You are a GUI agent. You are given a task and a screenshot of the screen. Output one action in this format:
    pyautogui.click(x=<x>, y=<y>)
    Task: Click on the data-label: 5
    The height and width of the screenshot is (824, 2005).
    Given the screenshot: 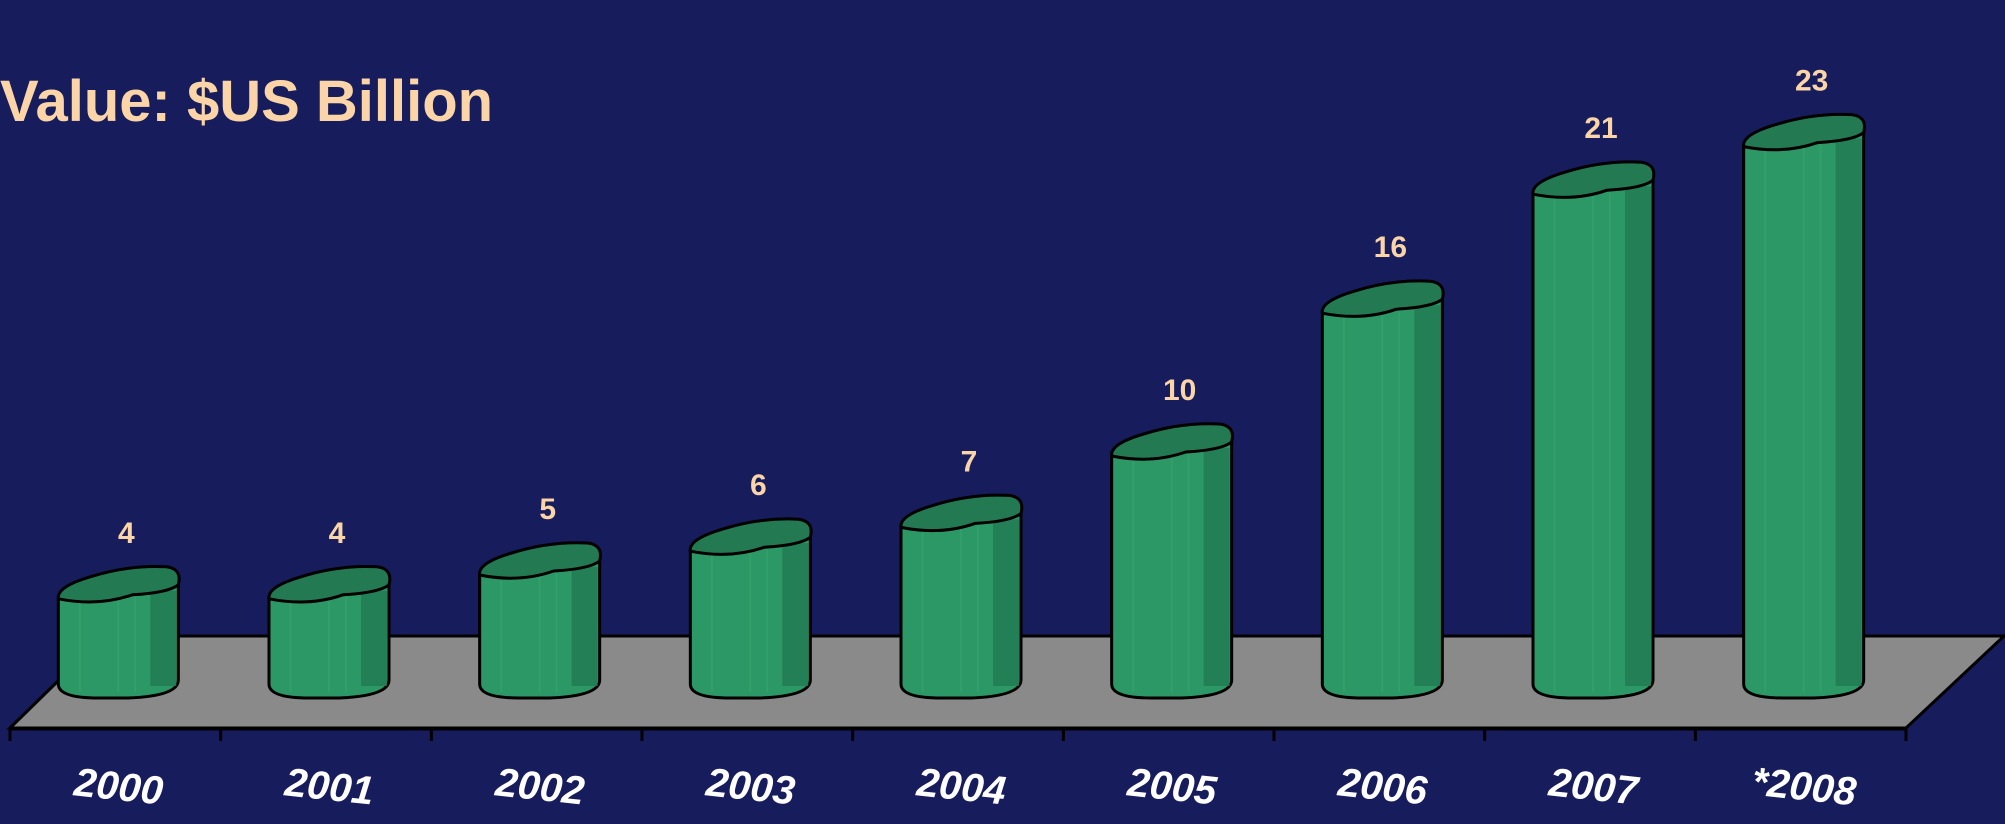 What is the action you would take?
    pyautogui.click(x=547, y=509)
    